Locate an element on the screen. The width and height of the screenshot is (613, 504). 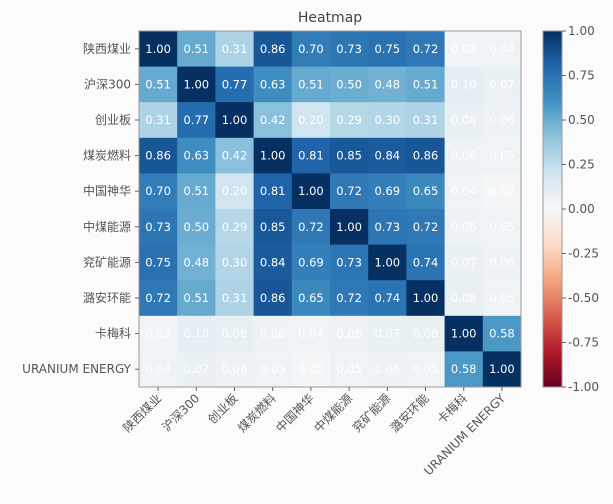
cell-value-label: 0.86 is located at coordinates (273, 49).